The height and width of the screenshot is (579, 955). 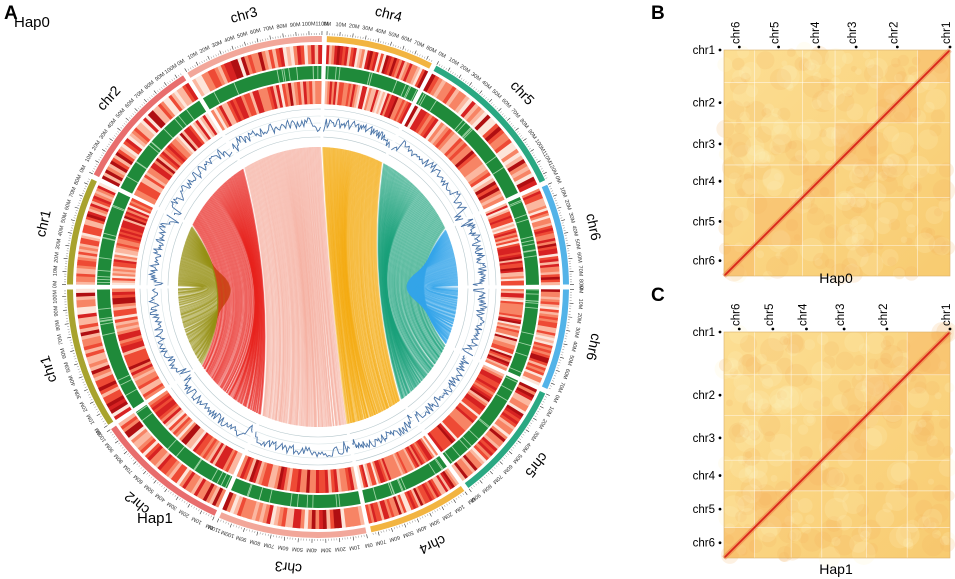 I want to click on chromosome-label: chr5, so click(x=522, y=92).